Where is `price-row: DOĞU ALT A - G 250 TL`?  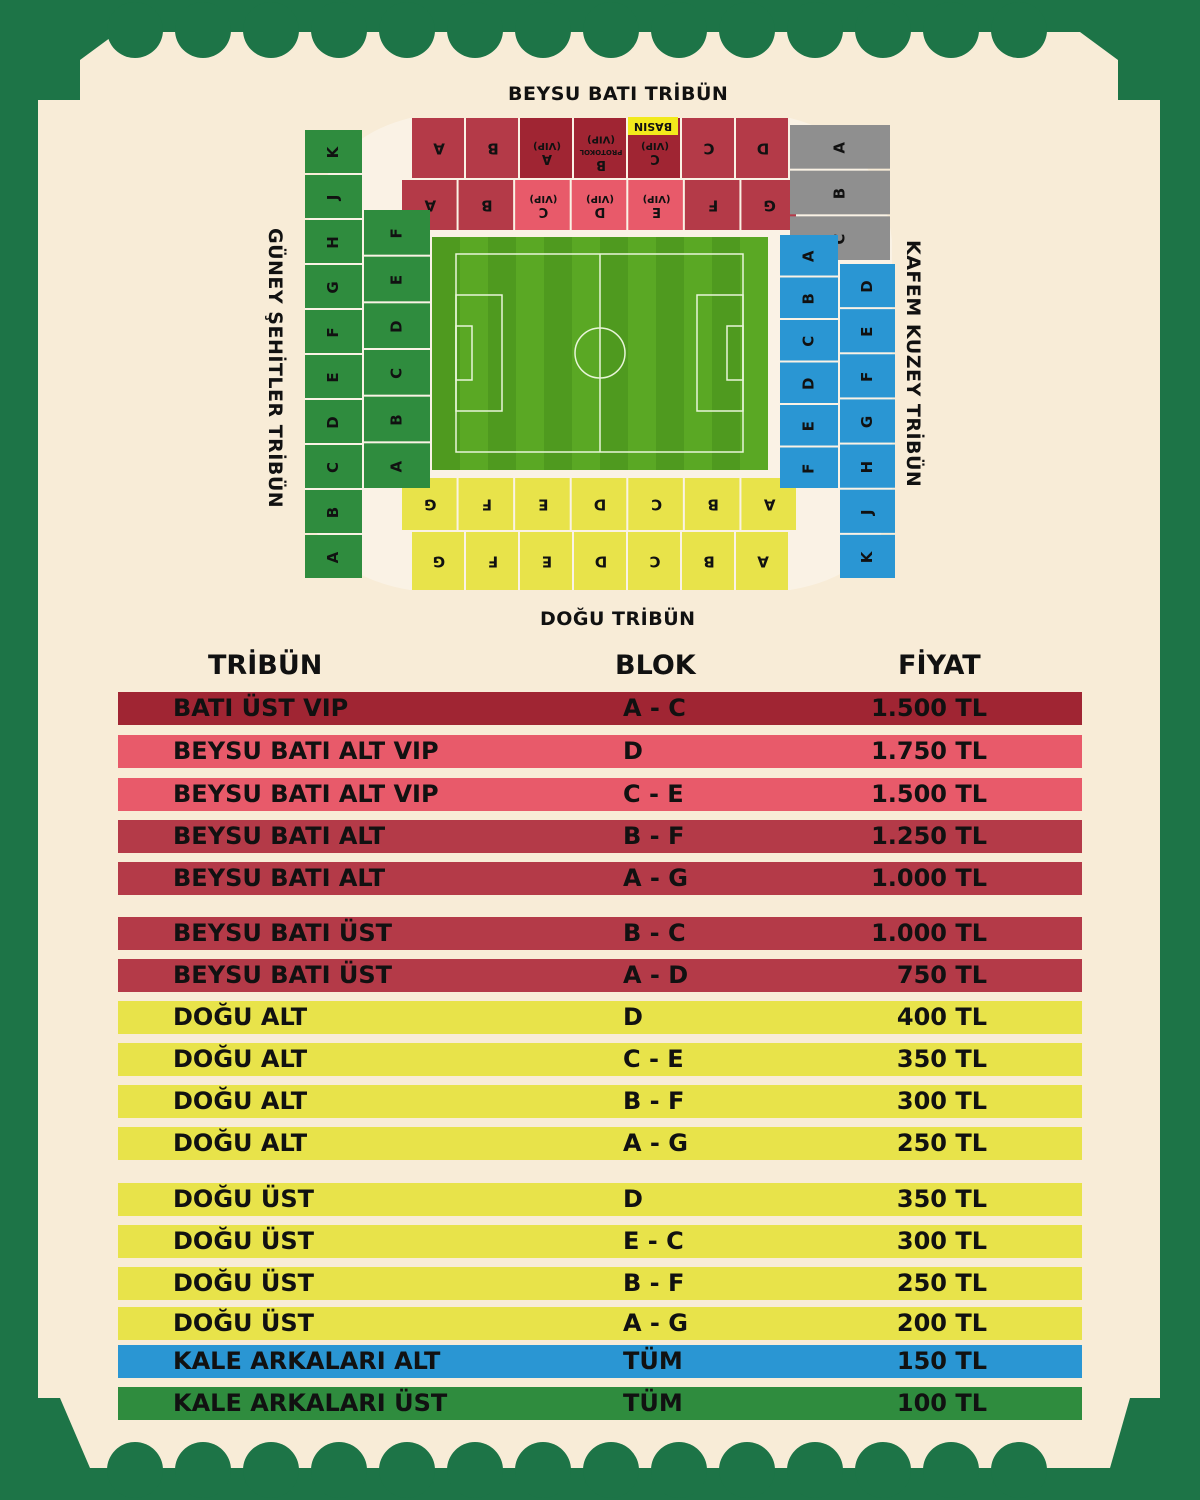 price-row: DOĞU ALT A - G 250 TL is located at coordinates (600, 1143).